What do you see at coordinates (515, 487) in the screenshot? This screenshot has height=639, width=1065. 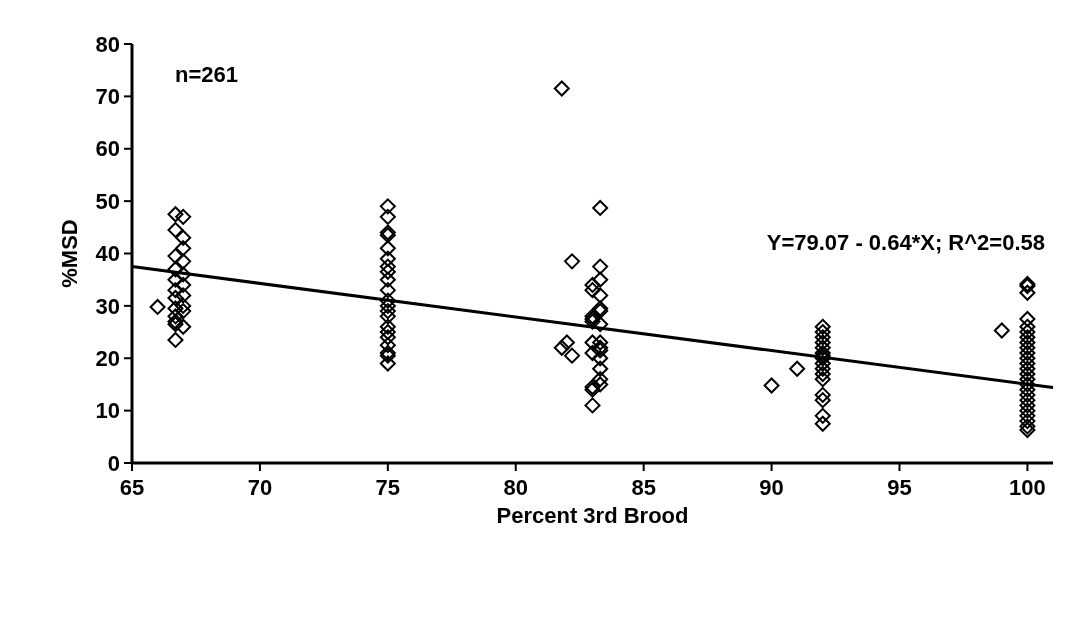 I see `x-tick-label: 80` at bounding box center [515, 487].